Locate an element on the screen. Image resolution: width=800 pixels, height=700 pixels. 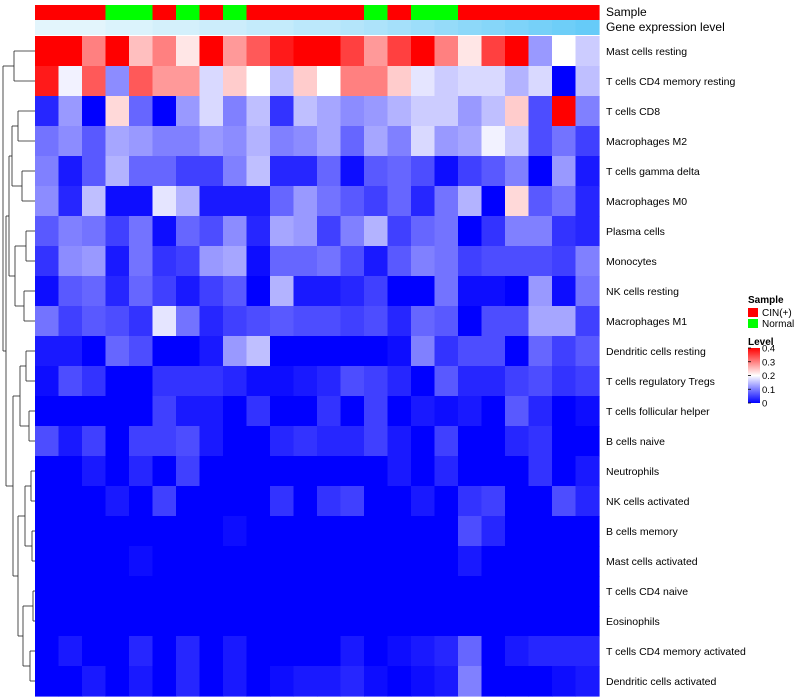
row-label: B cells naive is located at coordinates (635, 442).